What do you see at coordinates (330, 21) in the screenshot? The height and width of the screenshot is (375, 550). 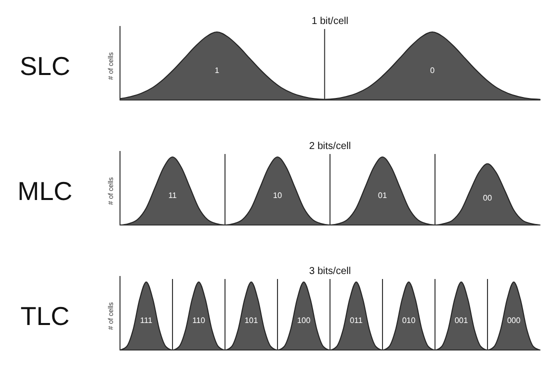 I see `chart-subtitle: 1 bit/cell` at bounding box center [330, 21].